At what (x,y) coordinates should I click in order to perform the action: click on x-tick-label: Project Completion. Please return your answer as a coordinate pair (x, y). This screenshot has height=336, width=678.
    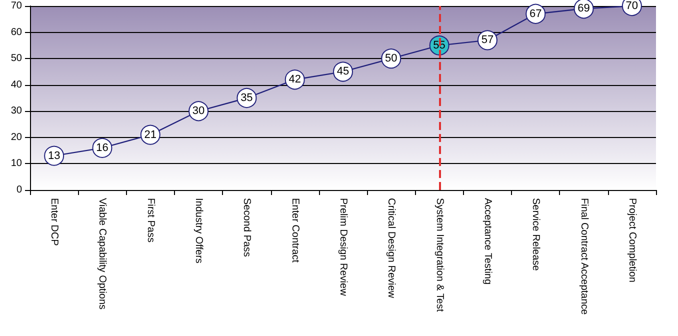
    Looking at the image, I should click on (632, 240).